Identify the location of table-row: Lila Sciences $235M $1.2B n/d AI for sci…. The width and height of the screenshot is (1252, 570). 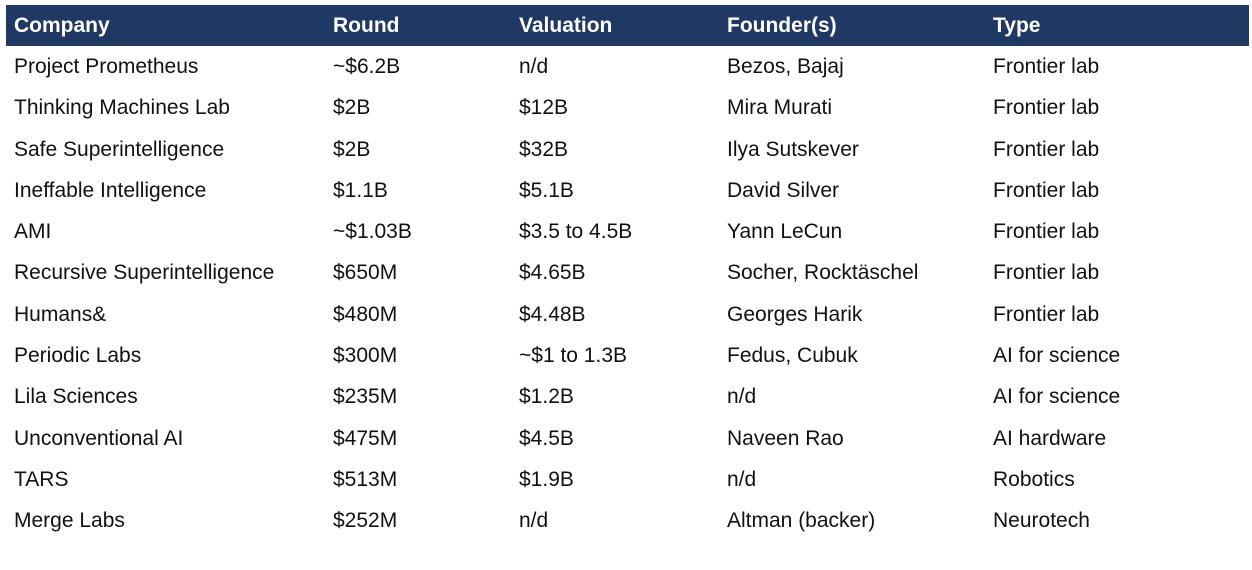
(627, 396).